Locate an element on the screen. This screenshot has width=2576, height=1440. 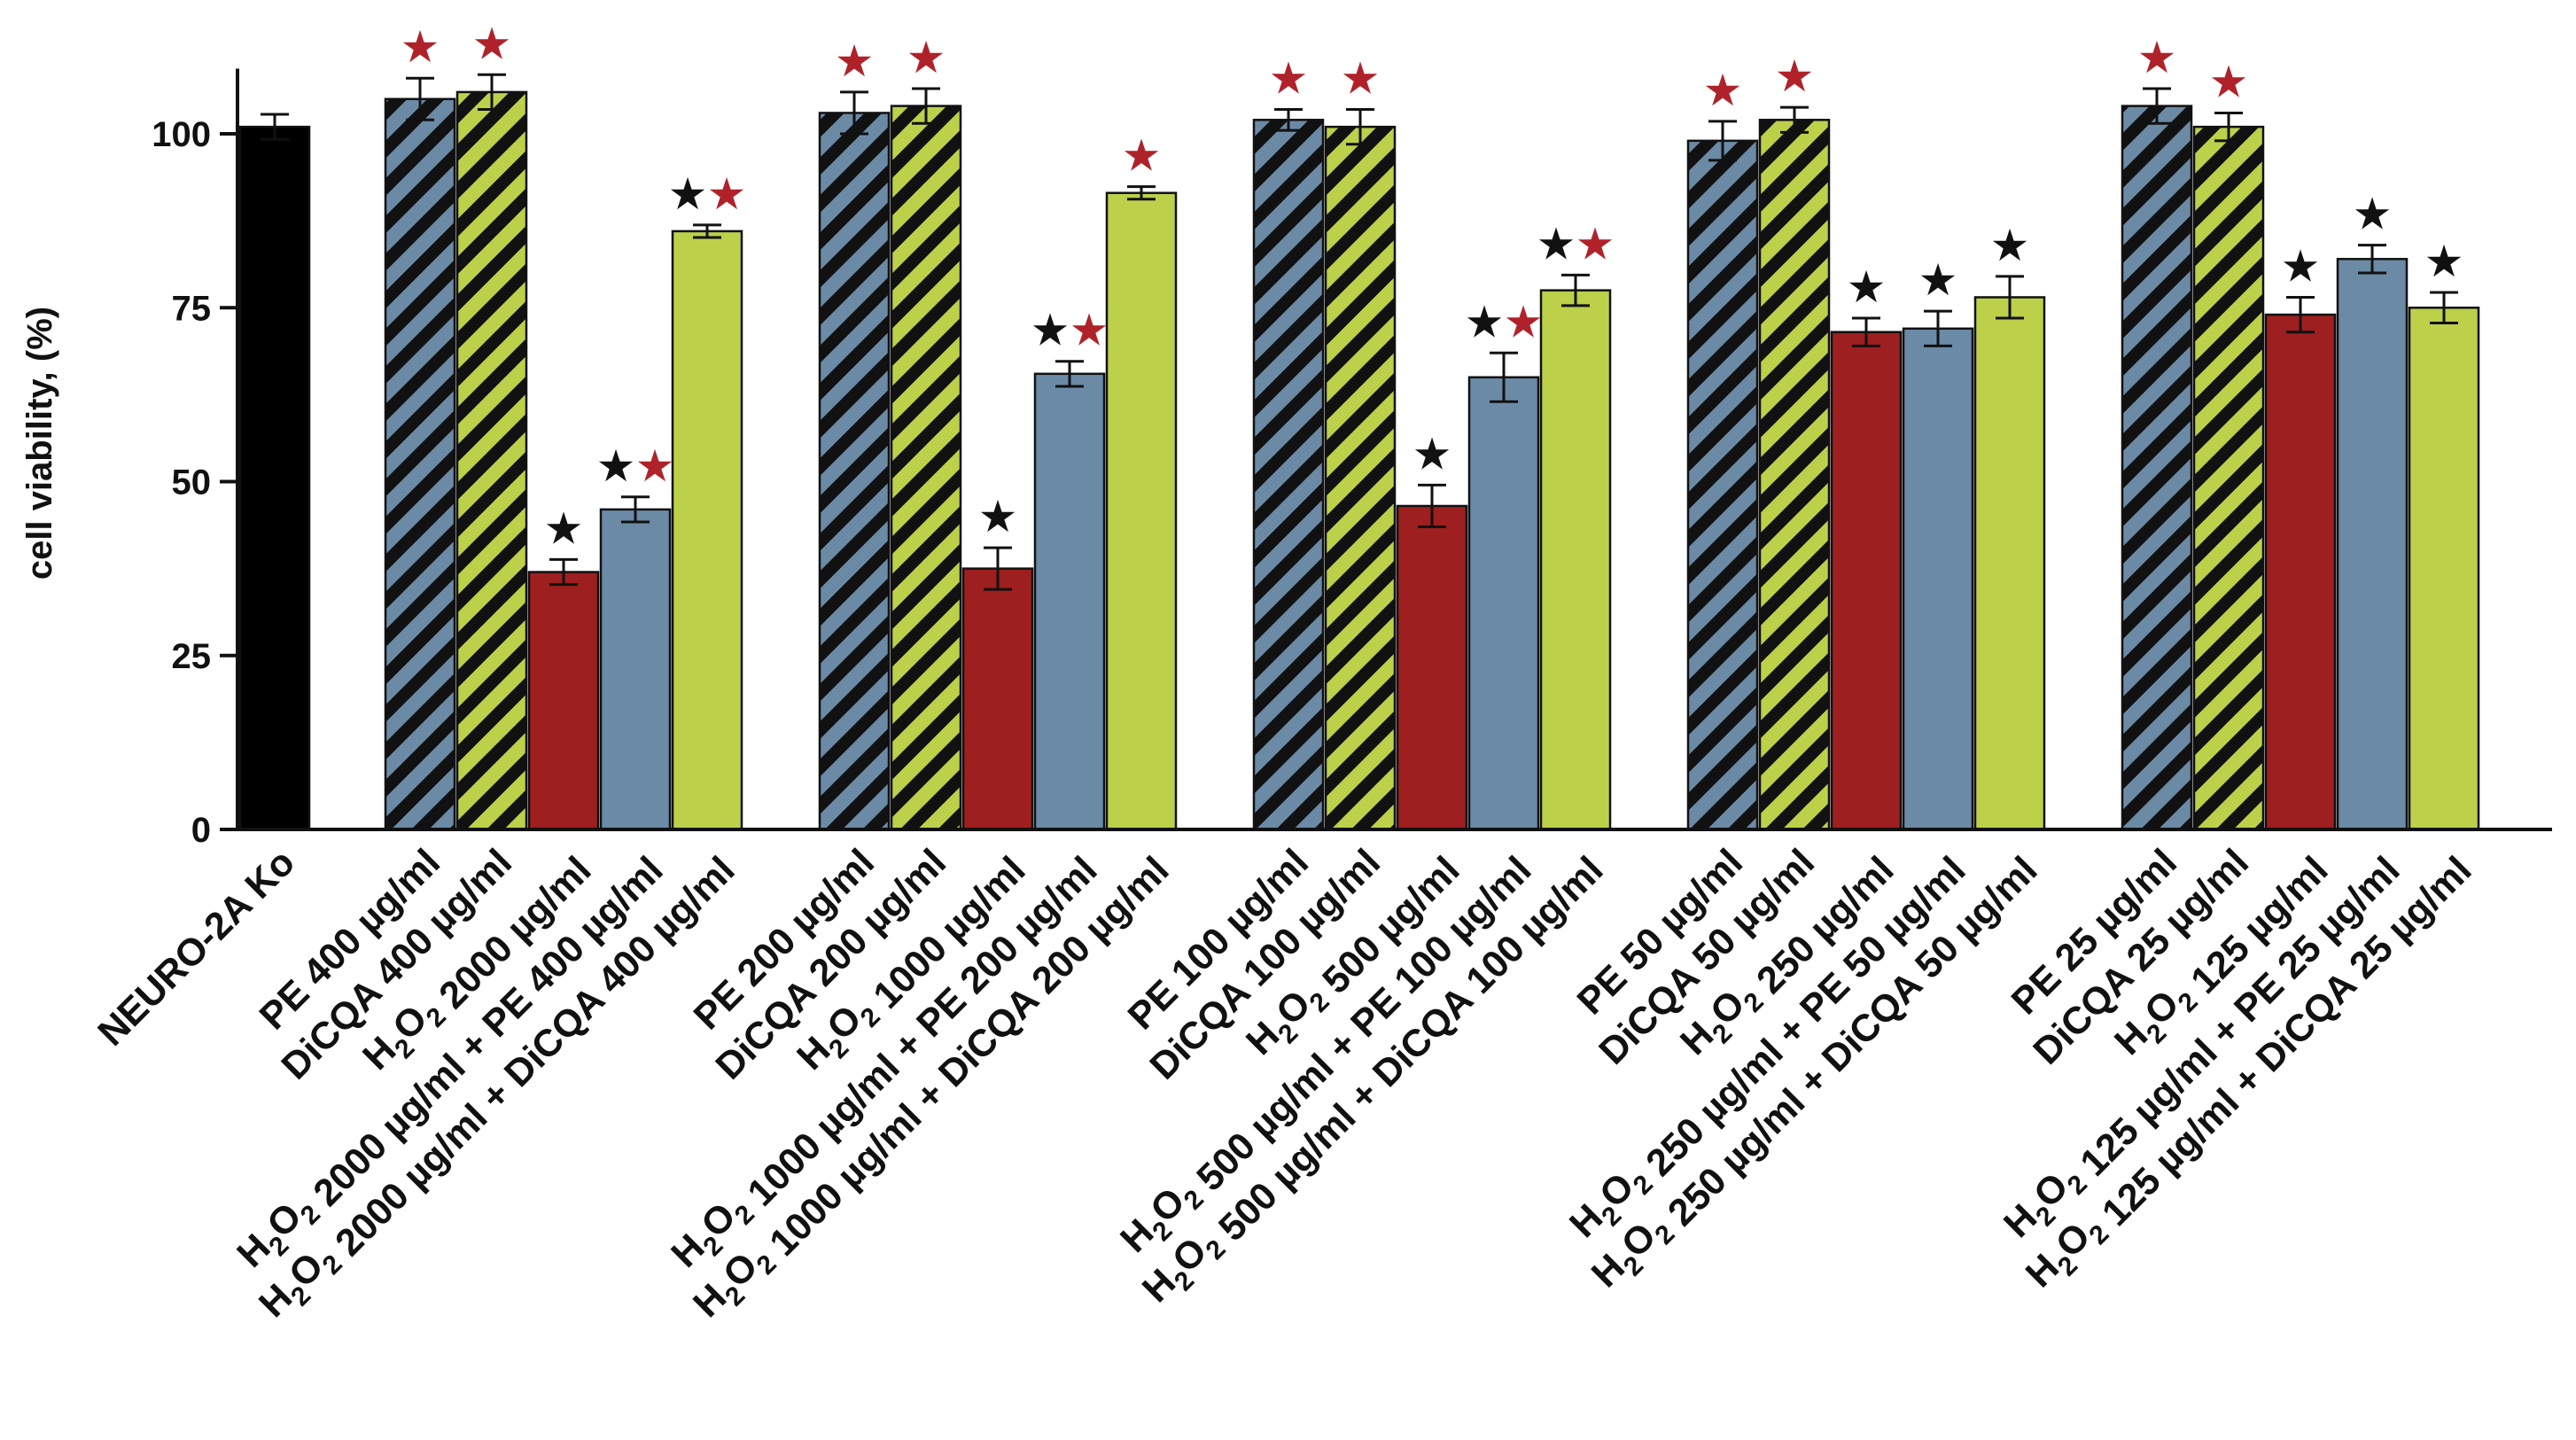
y-axis-ticks: 0 25 50 75 100 is located at coordinates (195, 483).